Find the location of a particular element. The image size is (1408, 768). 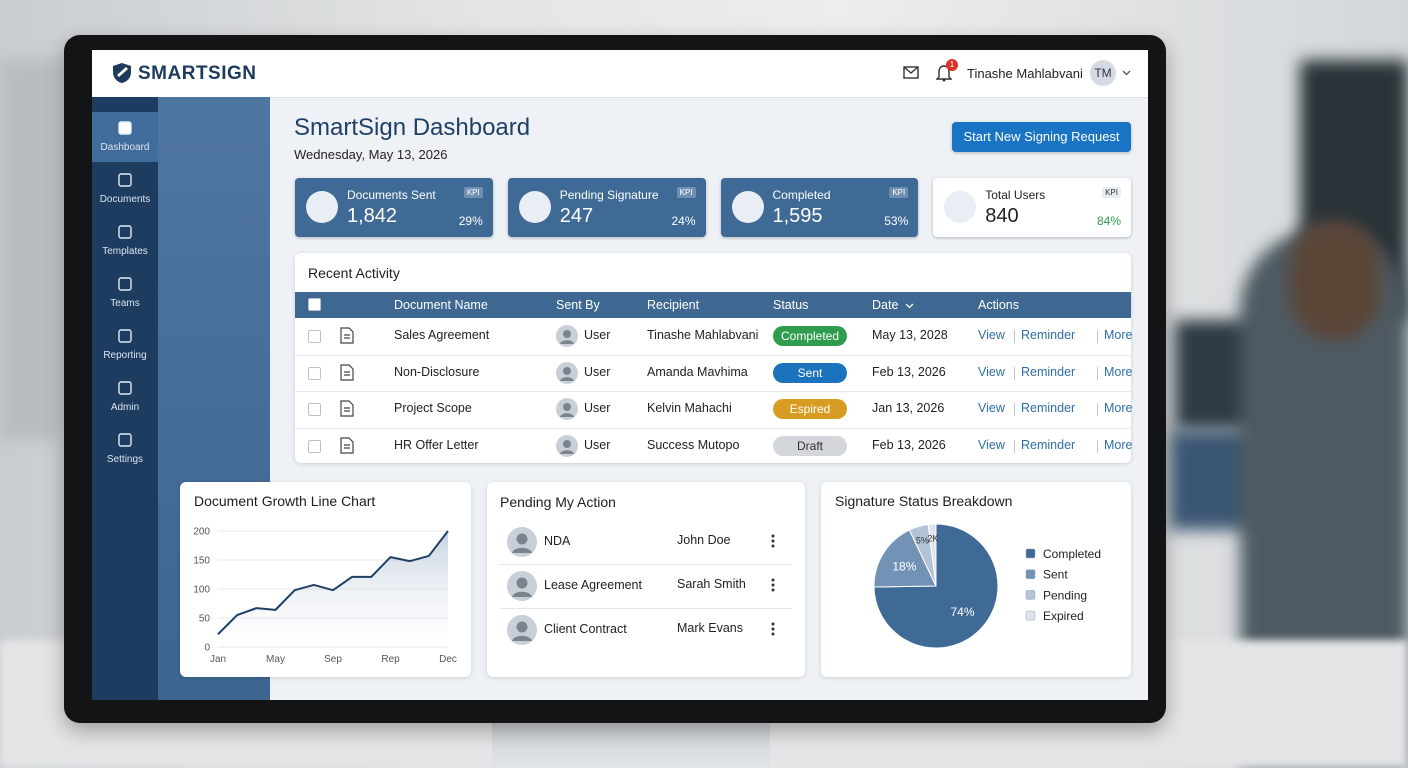

y-tick-label: 100 is located at coordinates (201, 590).